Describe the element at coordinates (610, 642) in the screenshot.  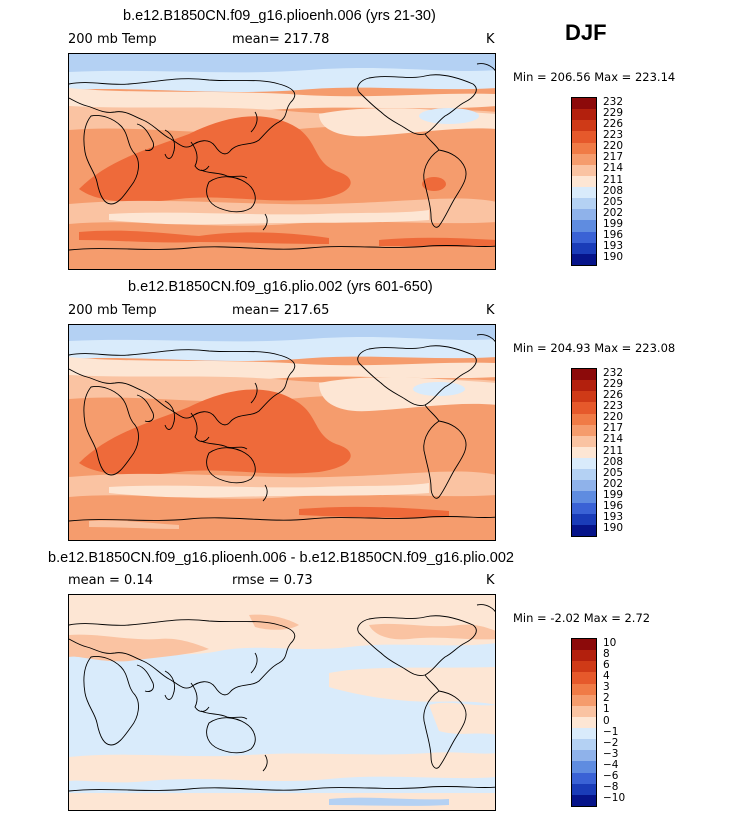
I see `colorbar-tick-label: 10` at that location.